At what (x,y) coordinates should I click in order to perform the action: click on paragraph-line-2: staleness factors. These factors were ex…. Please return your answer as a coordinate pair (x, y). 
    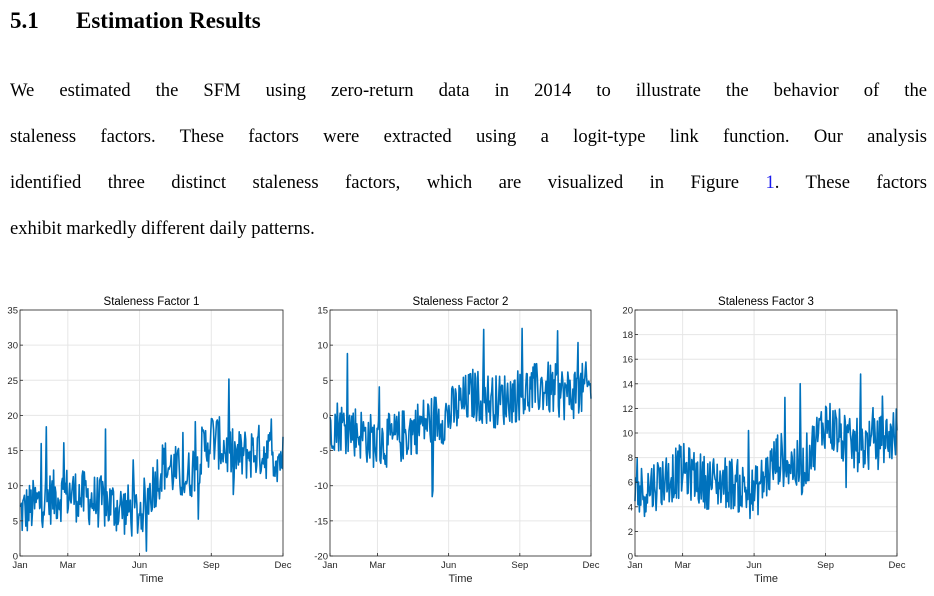
    Looking at the image, I should click on (468, 136).